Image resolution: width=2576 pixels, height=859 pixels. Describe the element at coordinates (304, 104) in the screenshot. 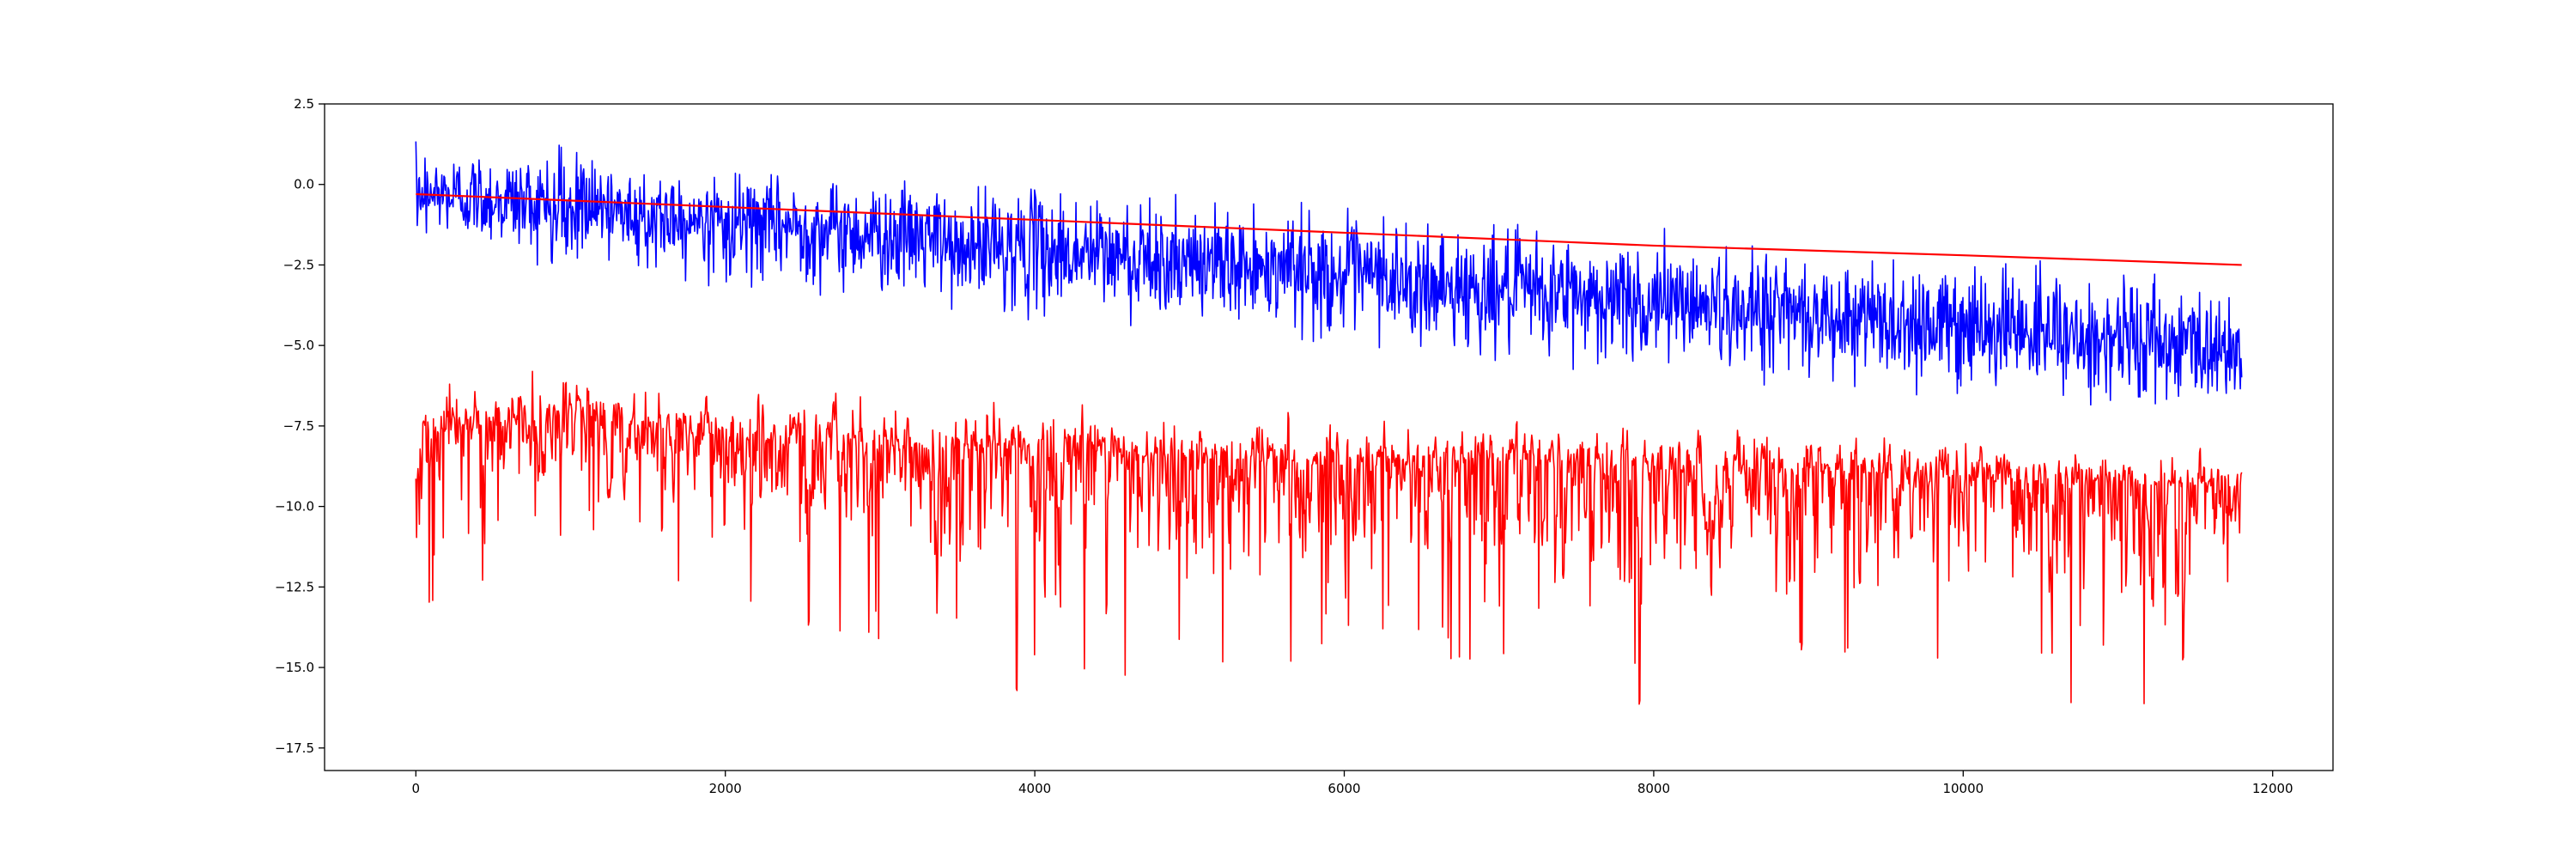

I see `y-tick-label: 2.5` at that location.